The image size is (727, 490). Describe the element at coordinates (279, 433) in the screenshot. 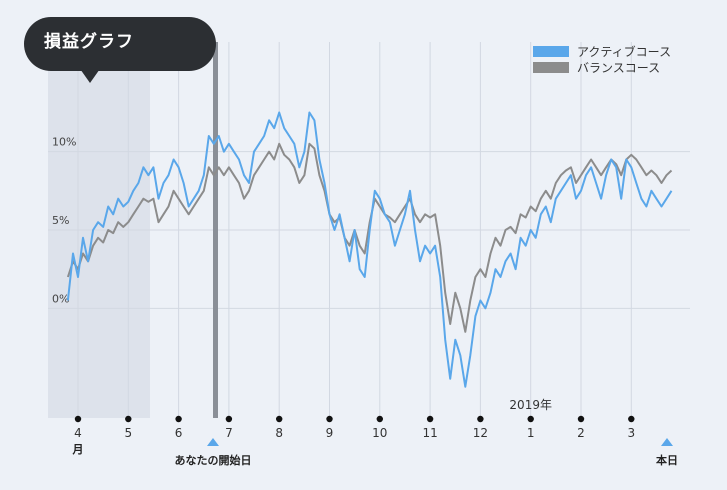

I see `x-tick-label-4: 8` at that location.